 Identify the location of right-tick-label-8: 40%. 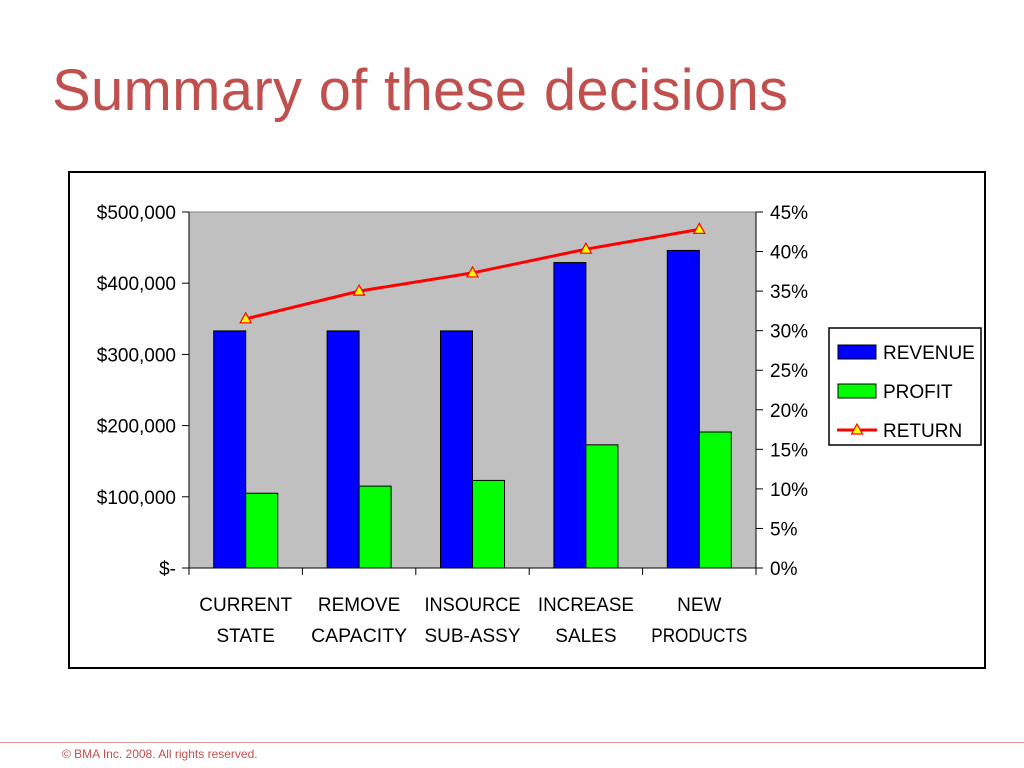
(789, 253).